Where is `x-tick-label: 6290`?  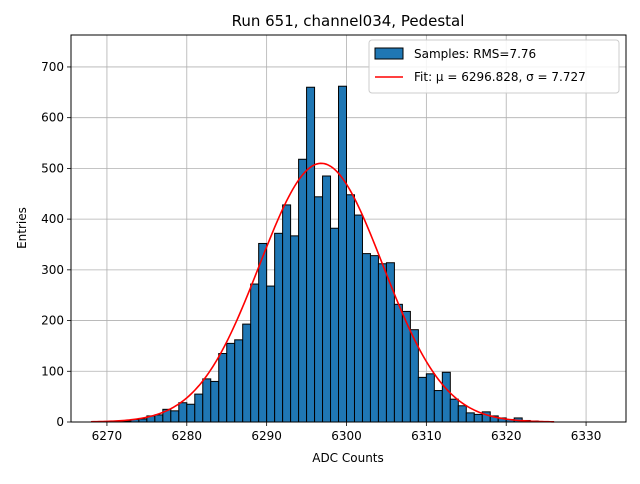 x-tick-label: 6290 is located at coordinates (266, 436).